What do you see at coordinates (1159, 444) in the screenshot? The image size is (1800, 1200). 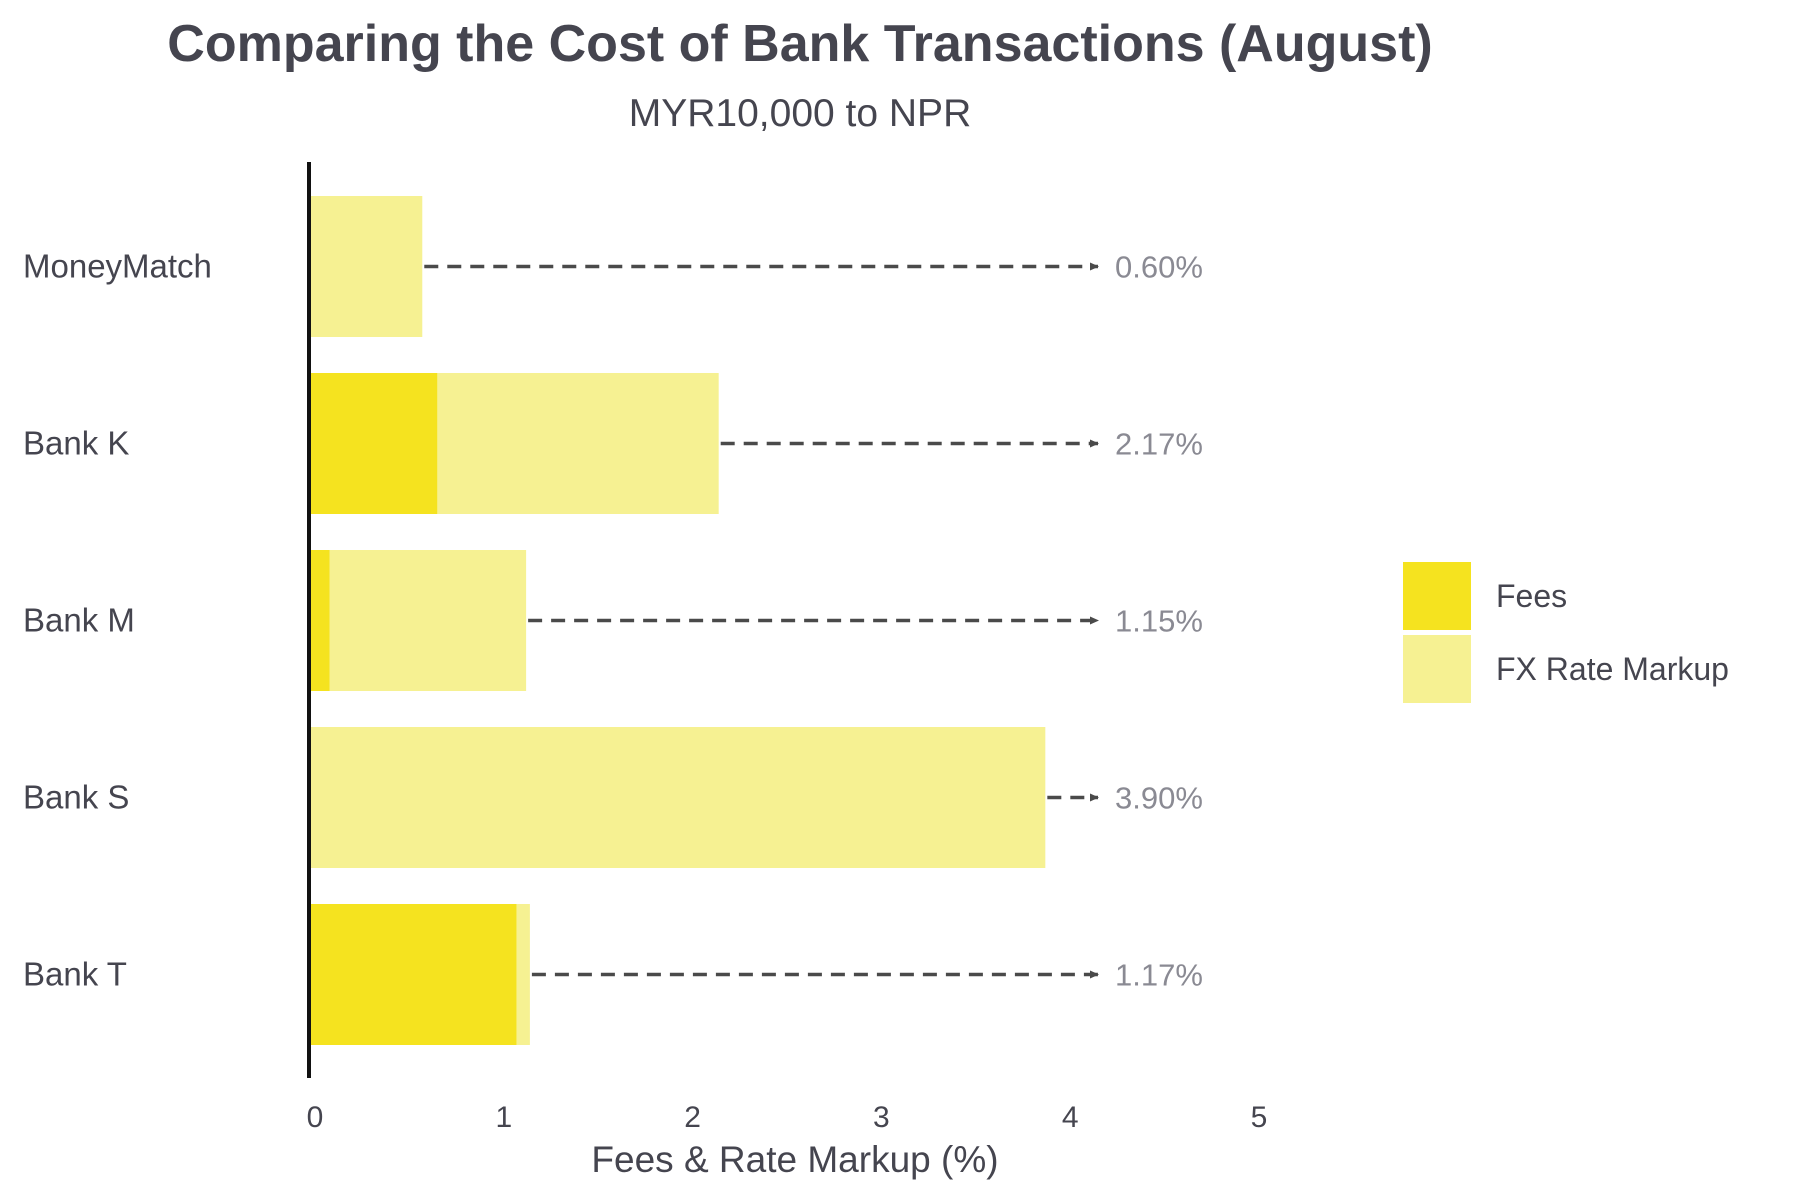 I see `total-label: 2.17%` at bounding box center [1159, 444].